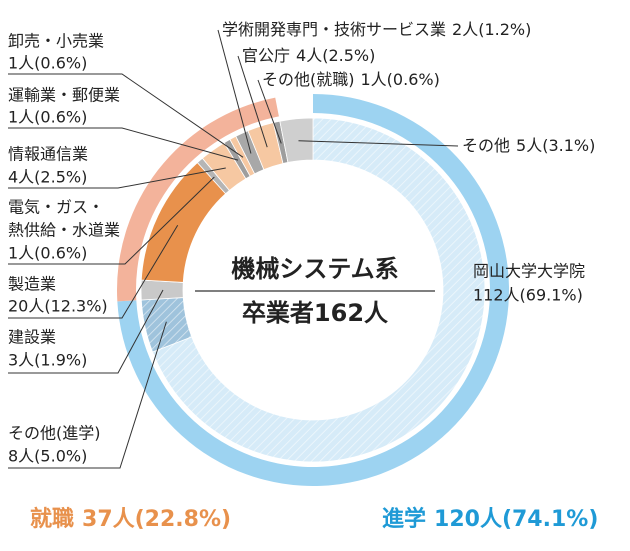  What do you see at coordinates (404, 519) in the screenshot?
I see `group-name: 進学` at bounding box center [404, 519].